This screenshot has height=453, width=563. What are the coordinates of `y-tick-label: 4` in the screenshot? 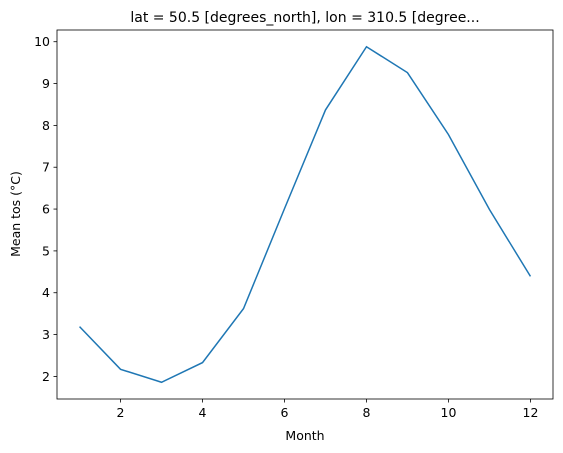 It's located at (46, 292).